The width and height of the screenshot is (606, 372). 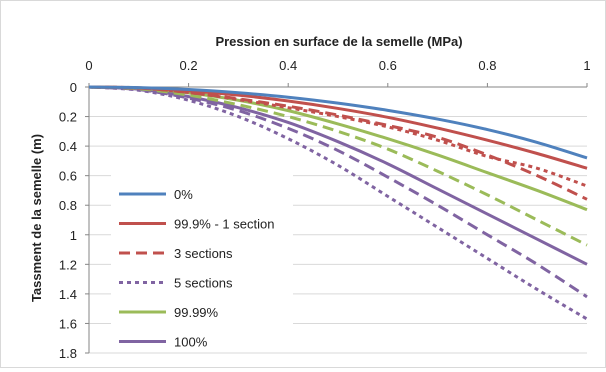 I want to click on y-tick-label: 1.4, so click(x=68, y=294).